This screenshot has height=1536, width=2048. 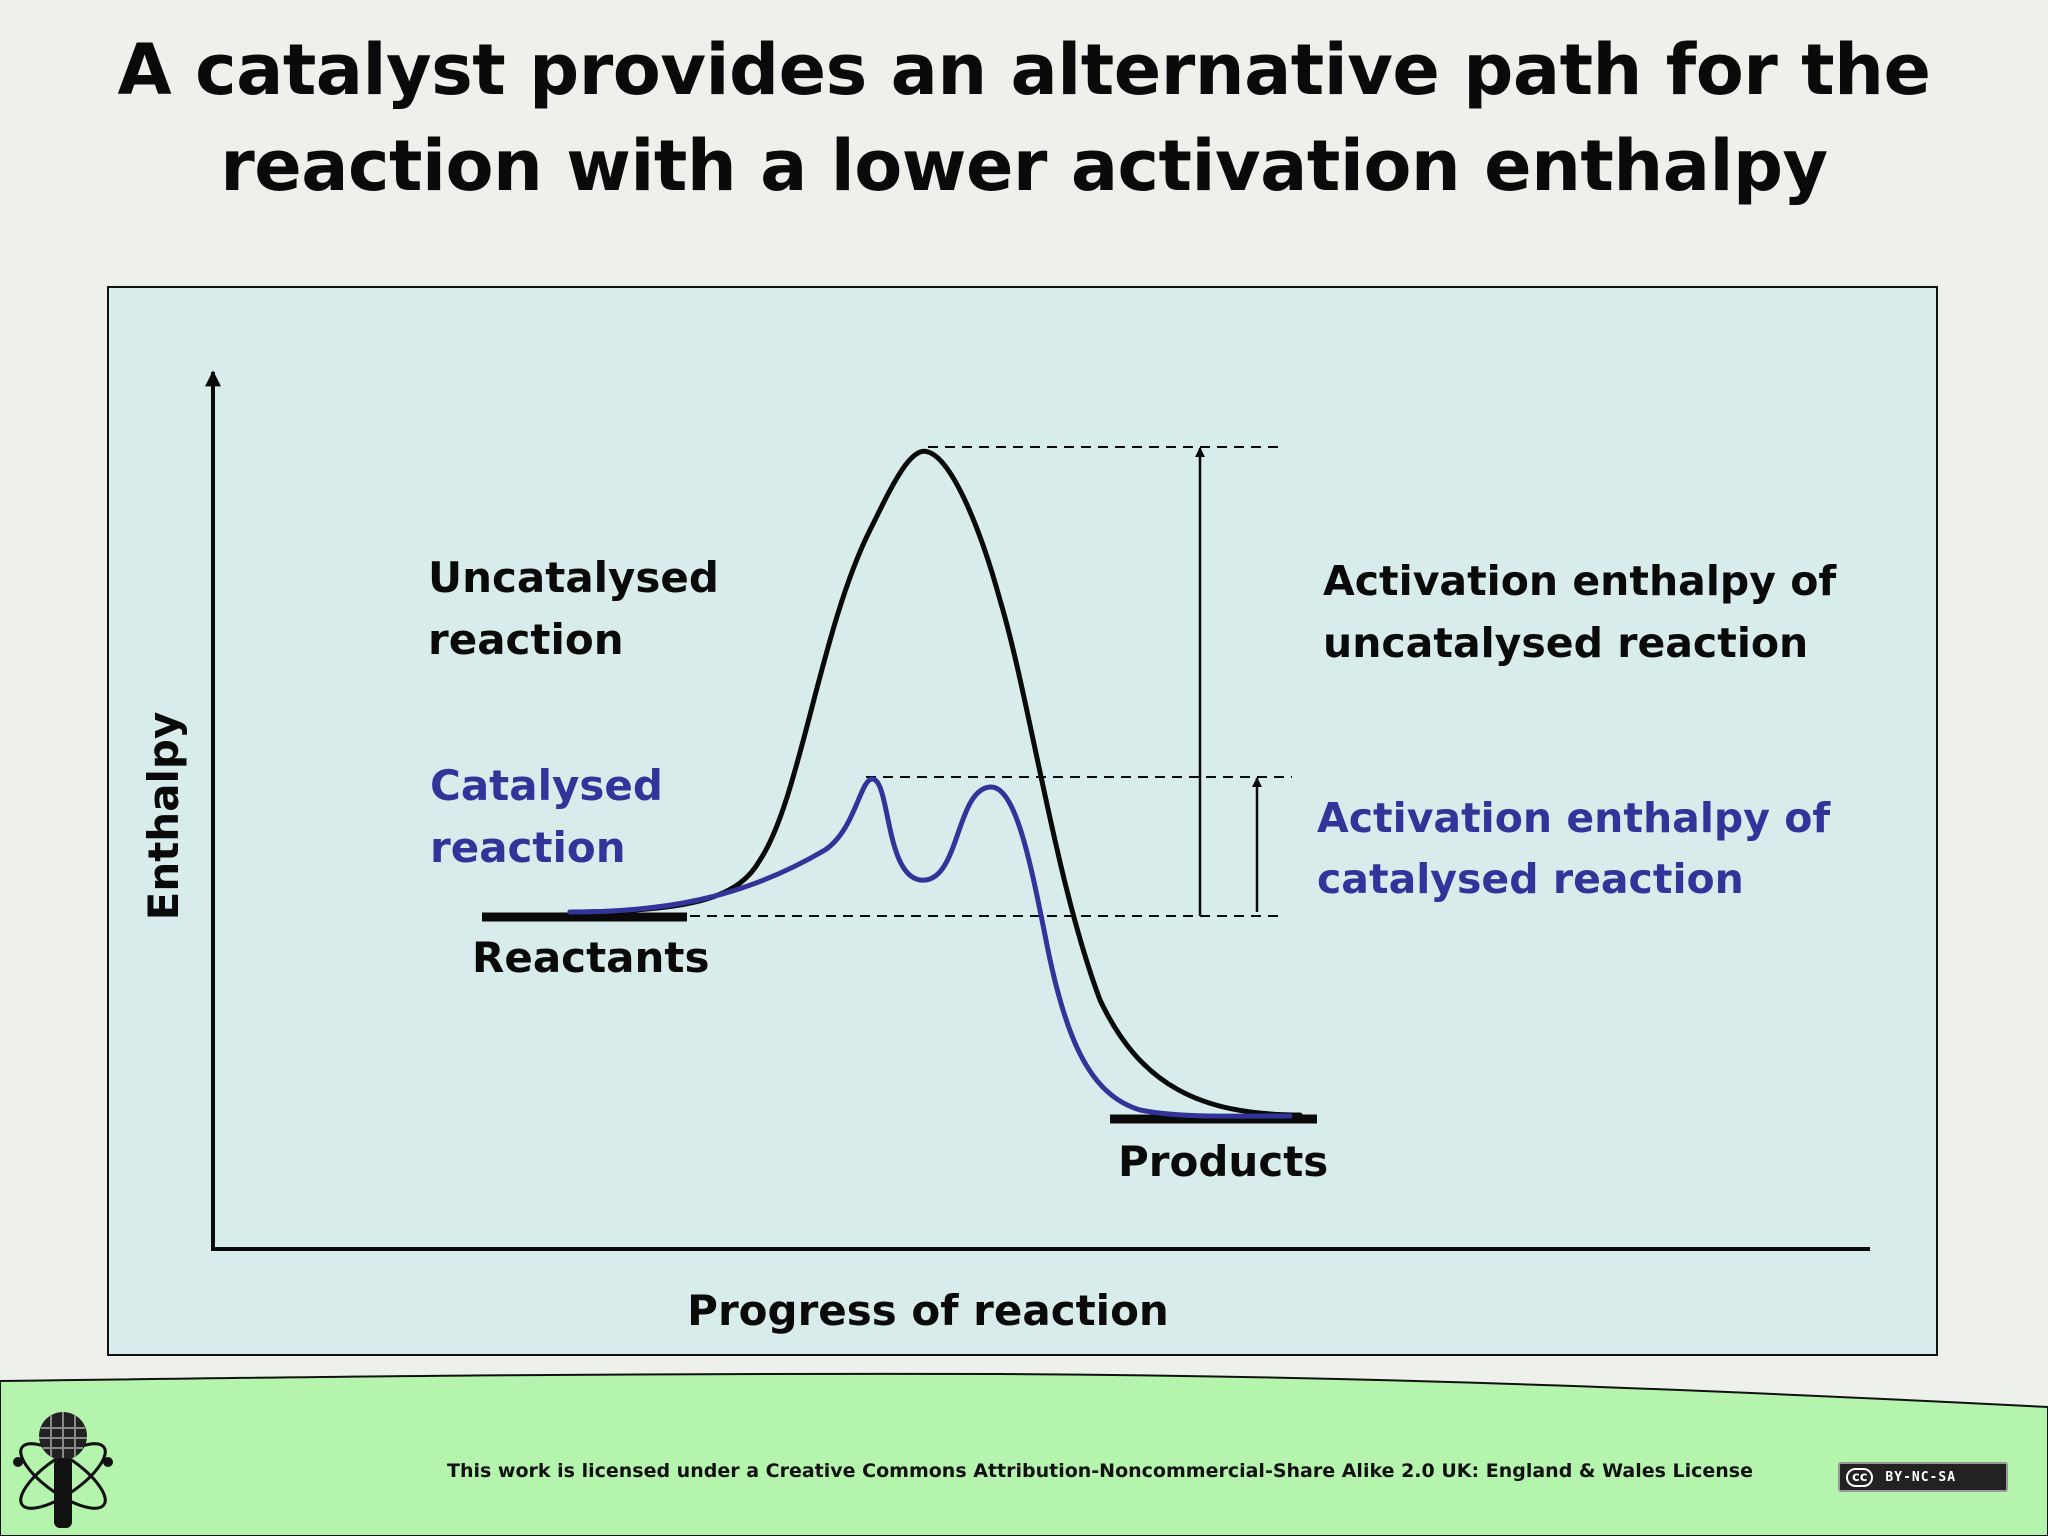 I want to click on uncatalysed-label: Uncatalysed reaction, so click(x=581, y=608).